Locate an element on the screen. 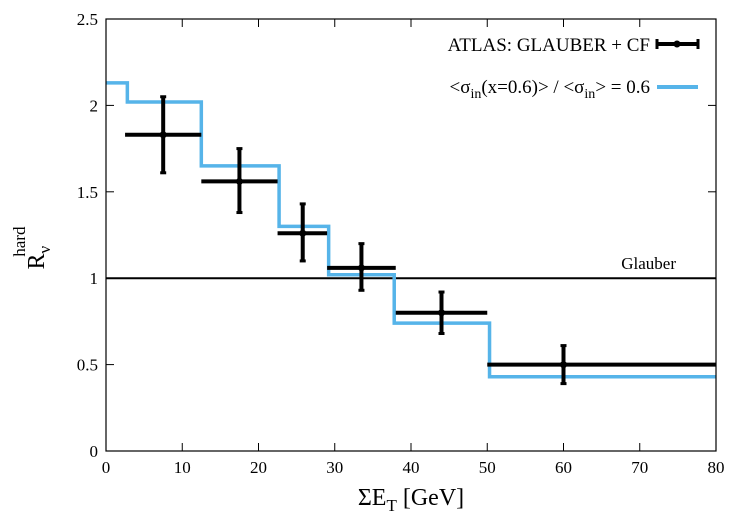 The image size is (750, 525). x-tick-label: 20 is located at coordinates (258, 467).